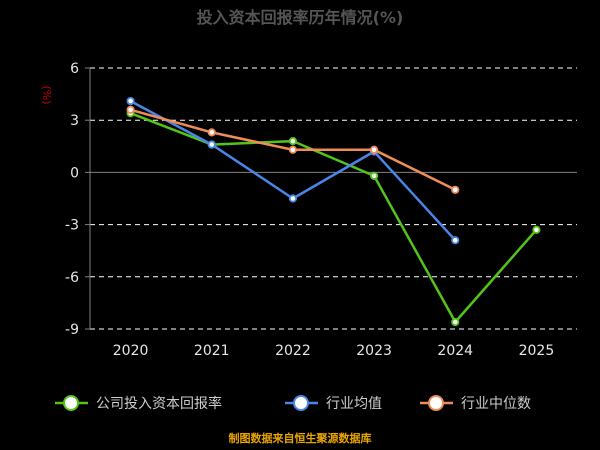 The width and height of the screenshot is (600, 450). What do you see at coordinates (300, 17) in the screenshot?
I see `chart-title: 投入资本回报率历年情况(%)` at bounding box center [300, 17].